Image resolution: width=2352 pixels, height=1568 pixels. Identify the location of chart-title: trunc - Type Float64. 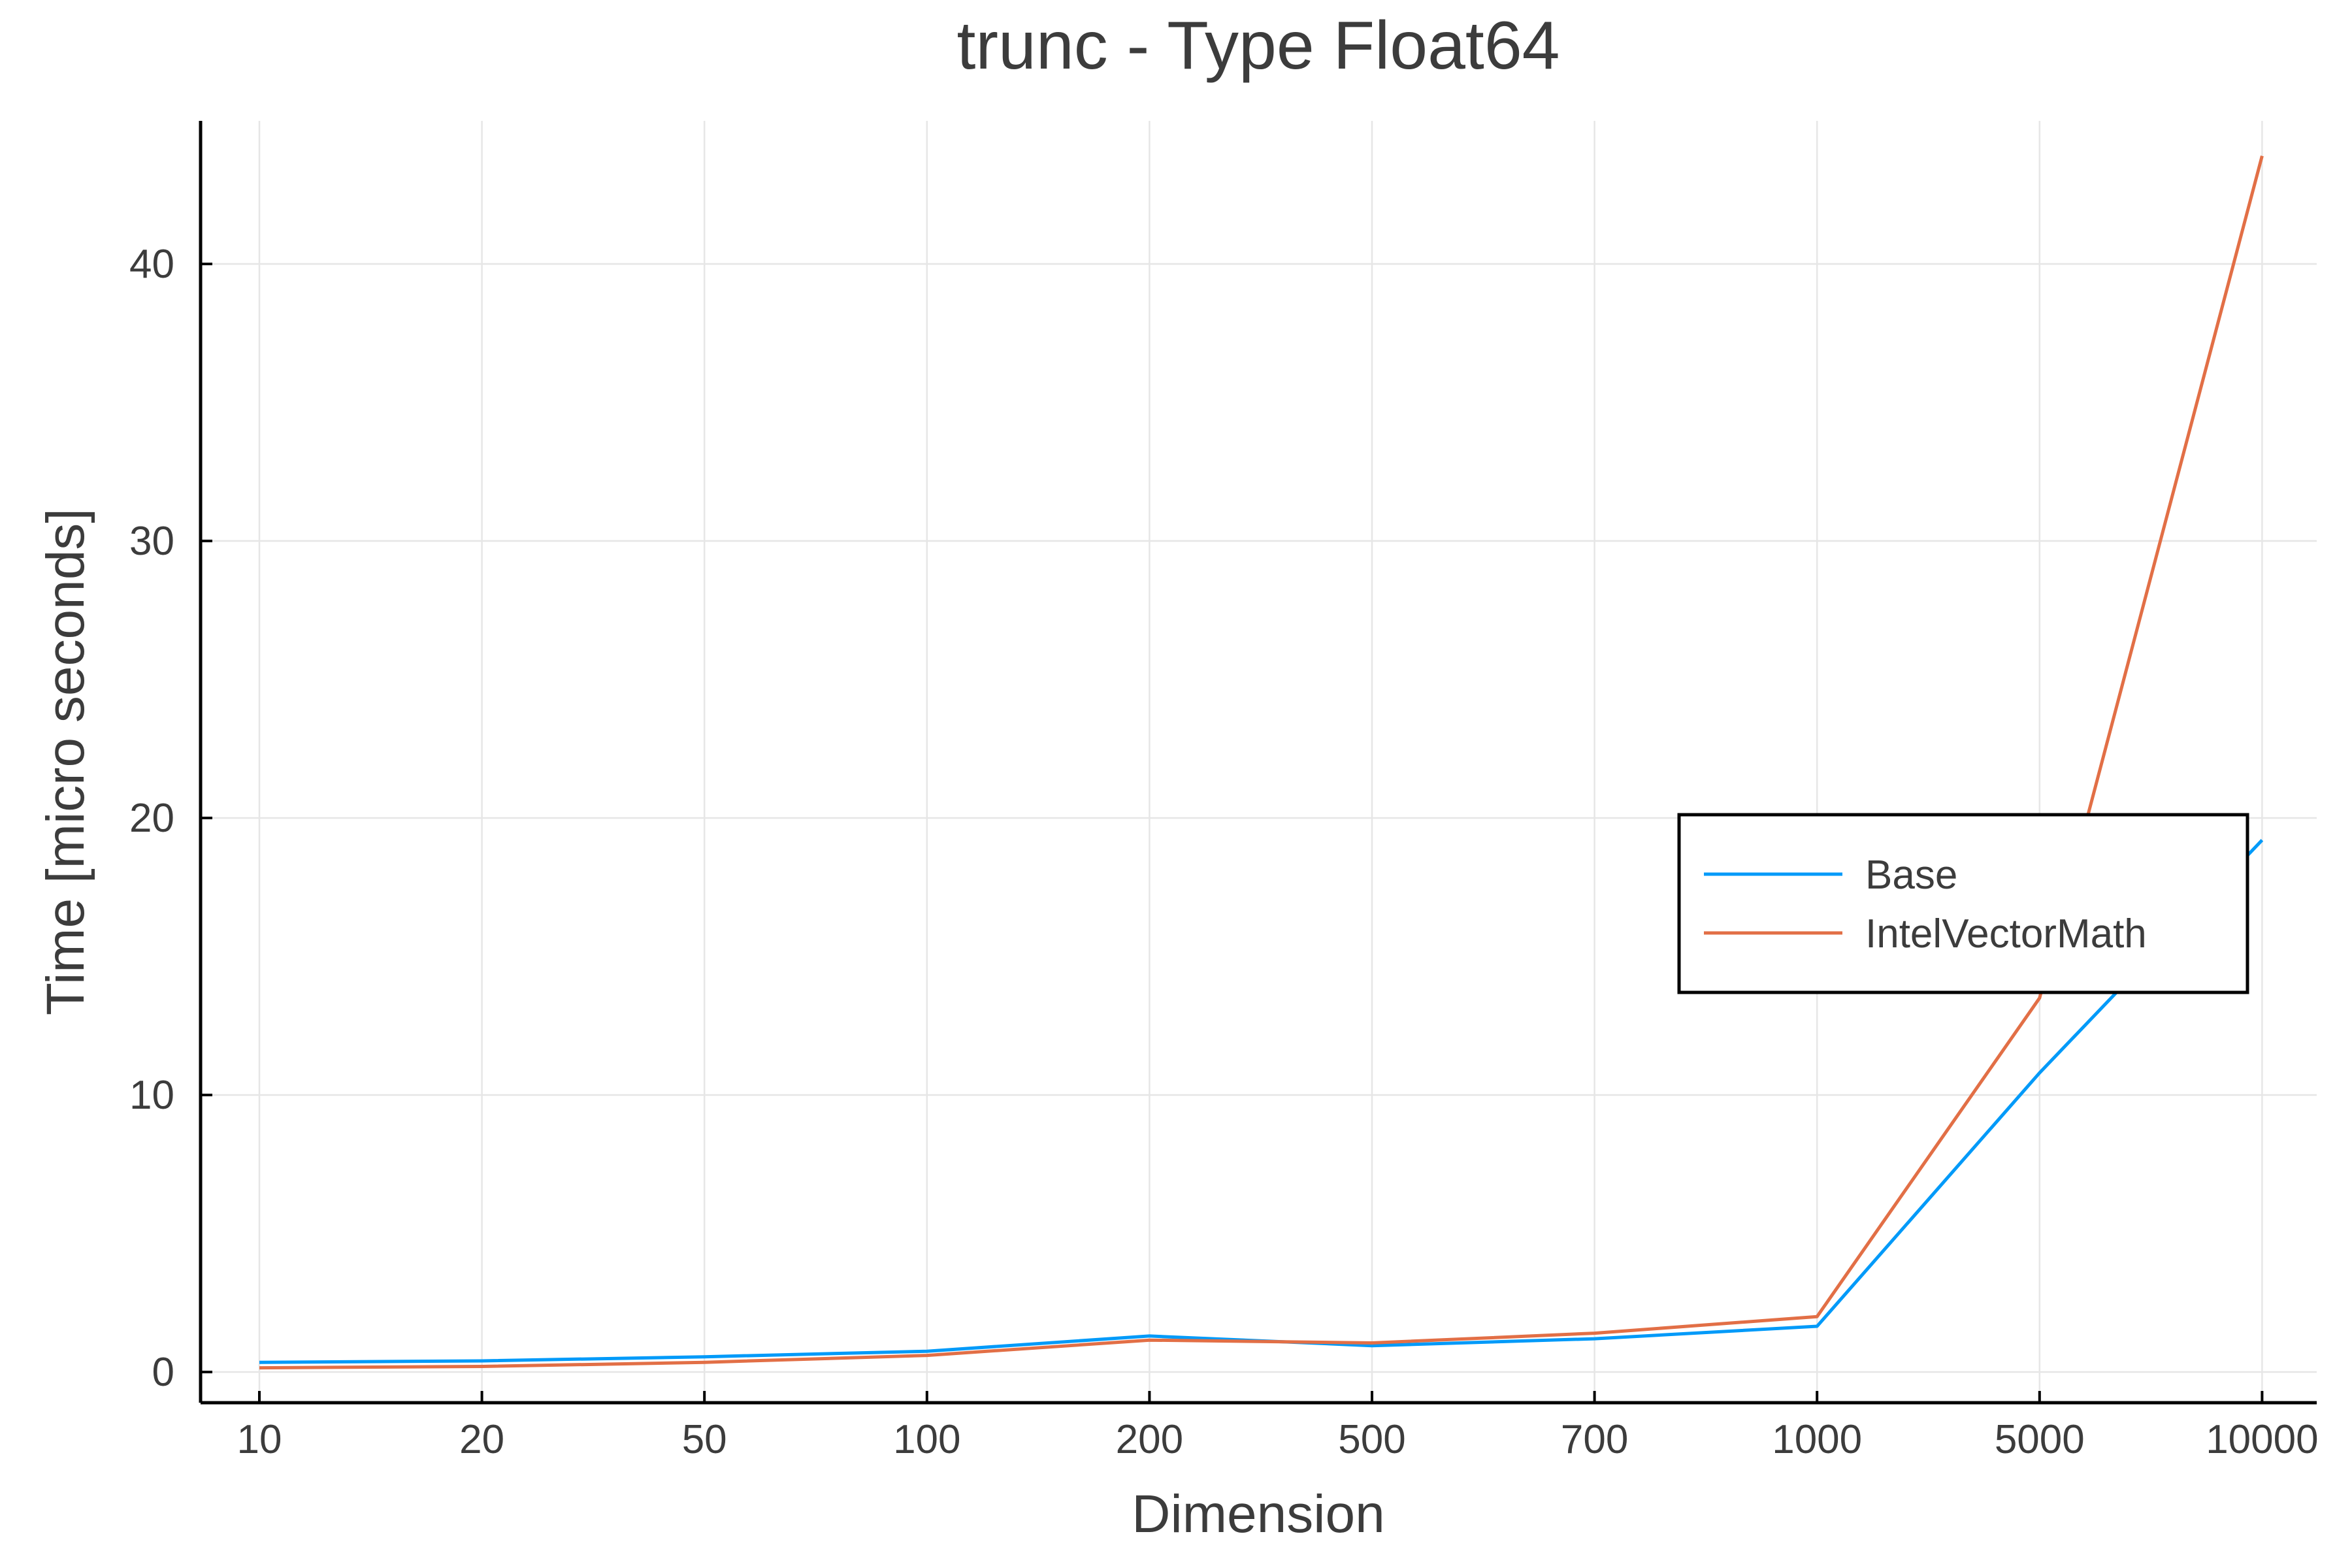
(1258, 46).